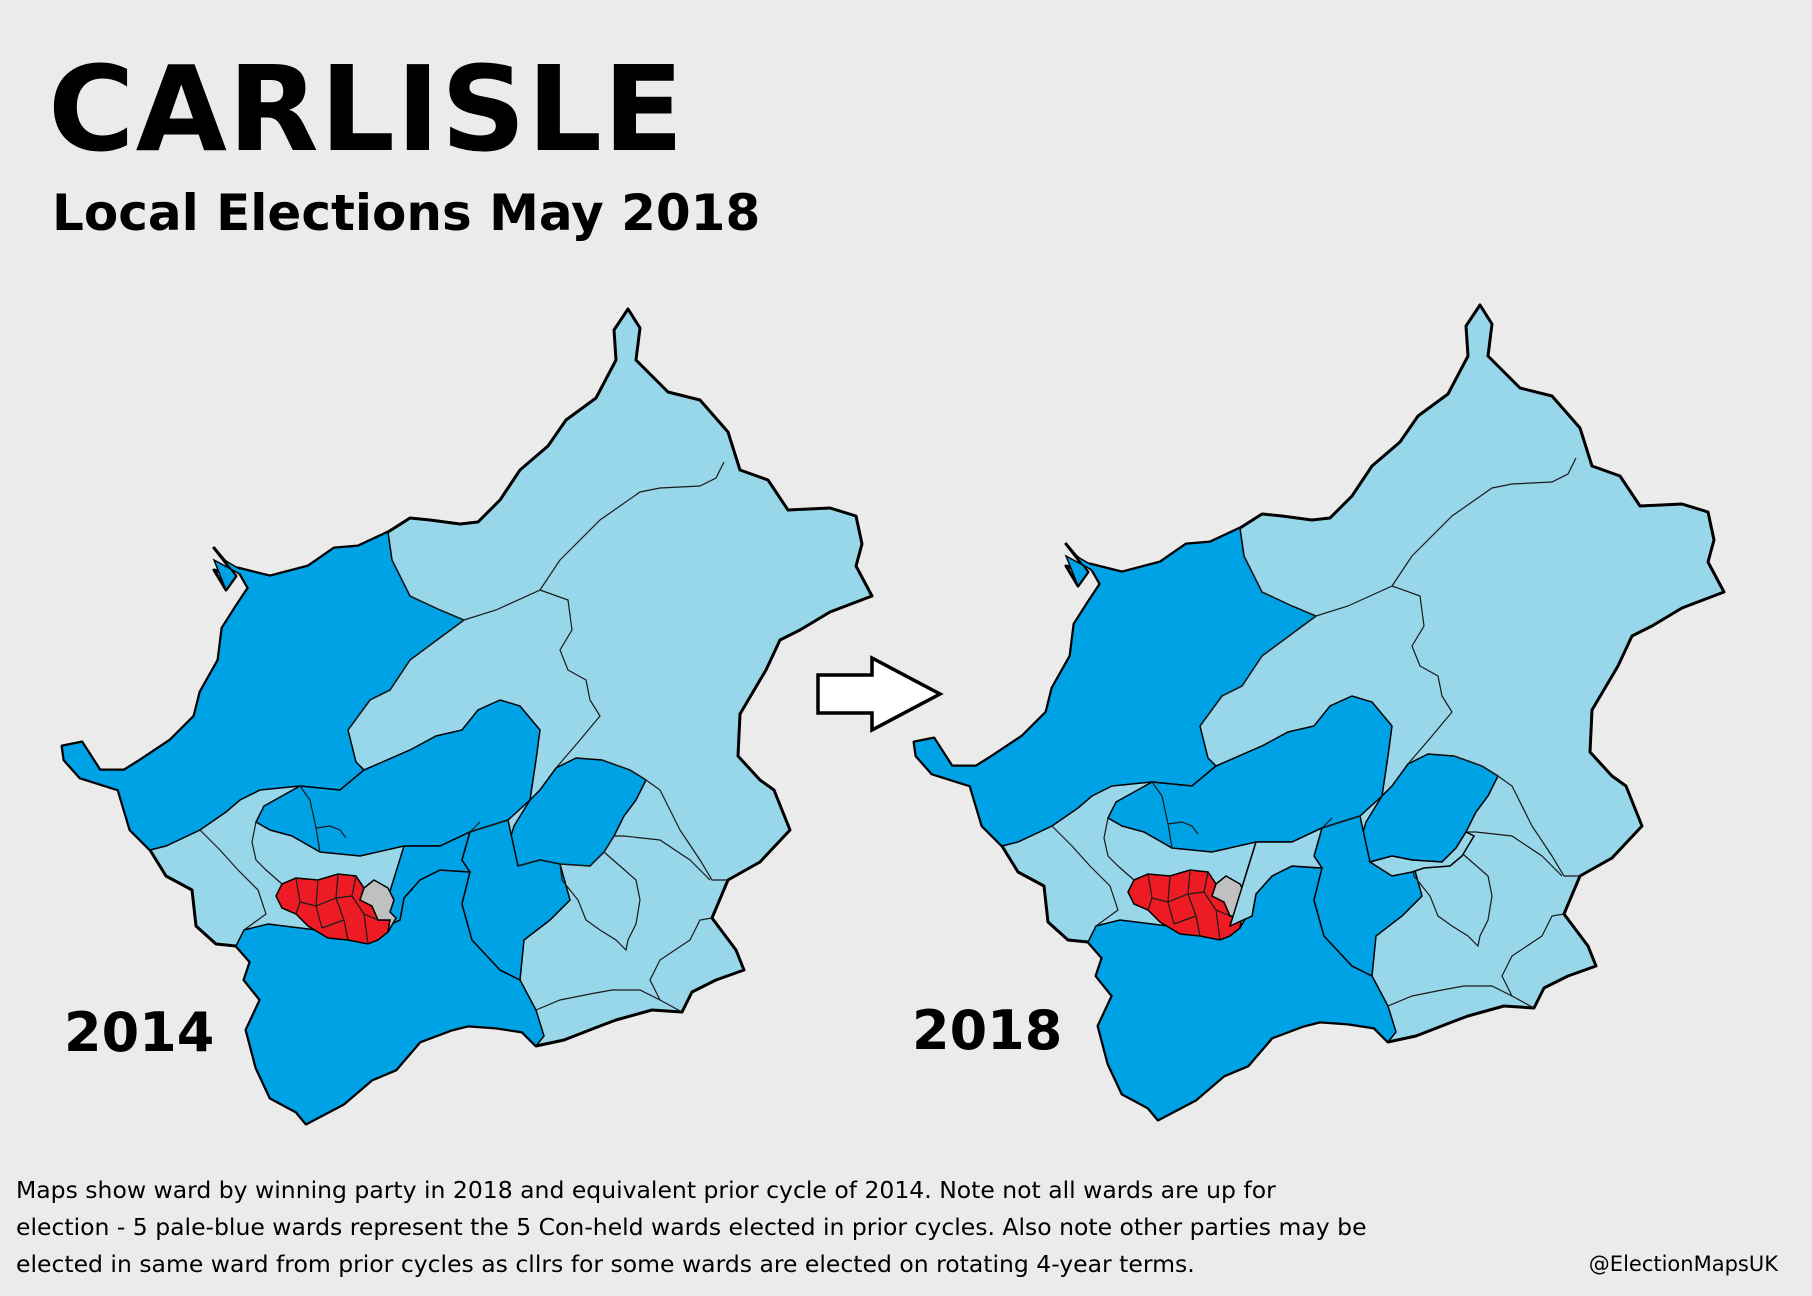 The image size is (1812, 1296). I want to click on credit-handle: @ElectionMapsUK, so click(1683, 1264).